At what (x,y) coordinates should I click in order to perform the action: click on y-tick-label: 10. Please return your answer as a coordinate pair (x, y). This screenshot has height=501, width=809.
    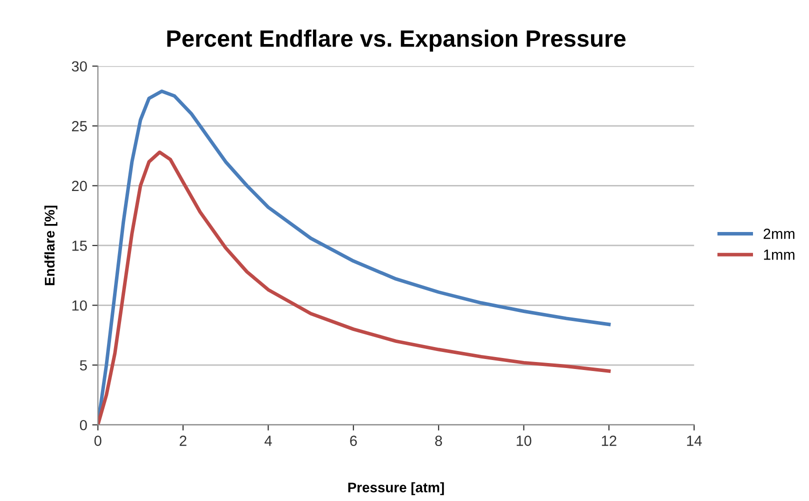
    Looking at the image, I should click on (79, 305).